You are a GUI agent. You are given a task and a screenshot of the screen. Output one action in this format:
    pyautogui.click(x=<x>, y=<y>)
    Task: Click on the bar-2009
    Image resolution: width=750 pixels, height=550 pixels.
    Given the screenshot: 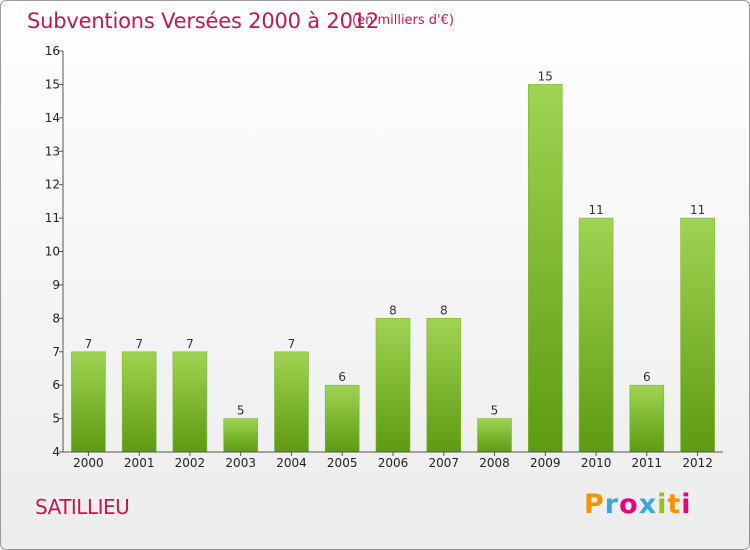 What is the action you would take?
    pyautogui.click(x=545, y=268)
    